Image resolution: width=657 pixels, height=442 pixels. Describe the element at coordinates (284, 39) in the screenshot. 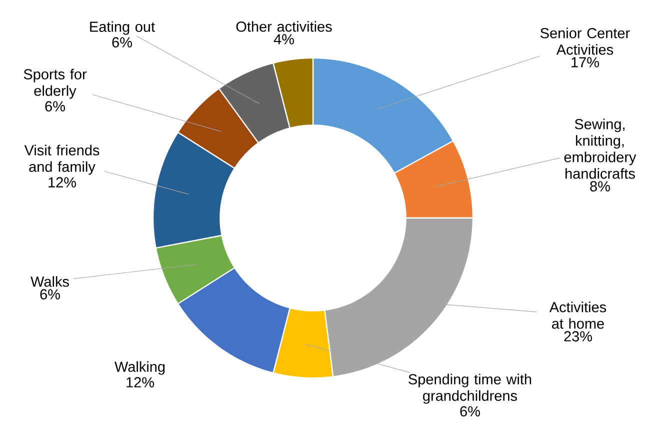

I see `data-label: 4%` at that location.